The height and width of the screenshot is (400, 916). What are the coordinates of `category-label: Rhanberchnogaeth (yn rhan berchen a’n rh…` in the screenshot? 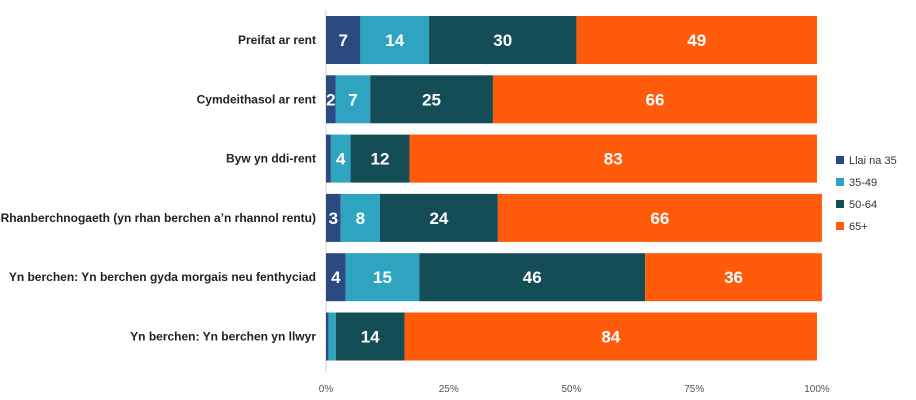 It's located at (158, 218).